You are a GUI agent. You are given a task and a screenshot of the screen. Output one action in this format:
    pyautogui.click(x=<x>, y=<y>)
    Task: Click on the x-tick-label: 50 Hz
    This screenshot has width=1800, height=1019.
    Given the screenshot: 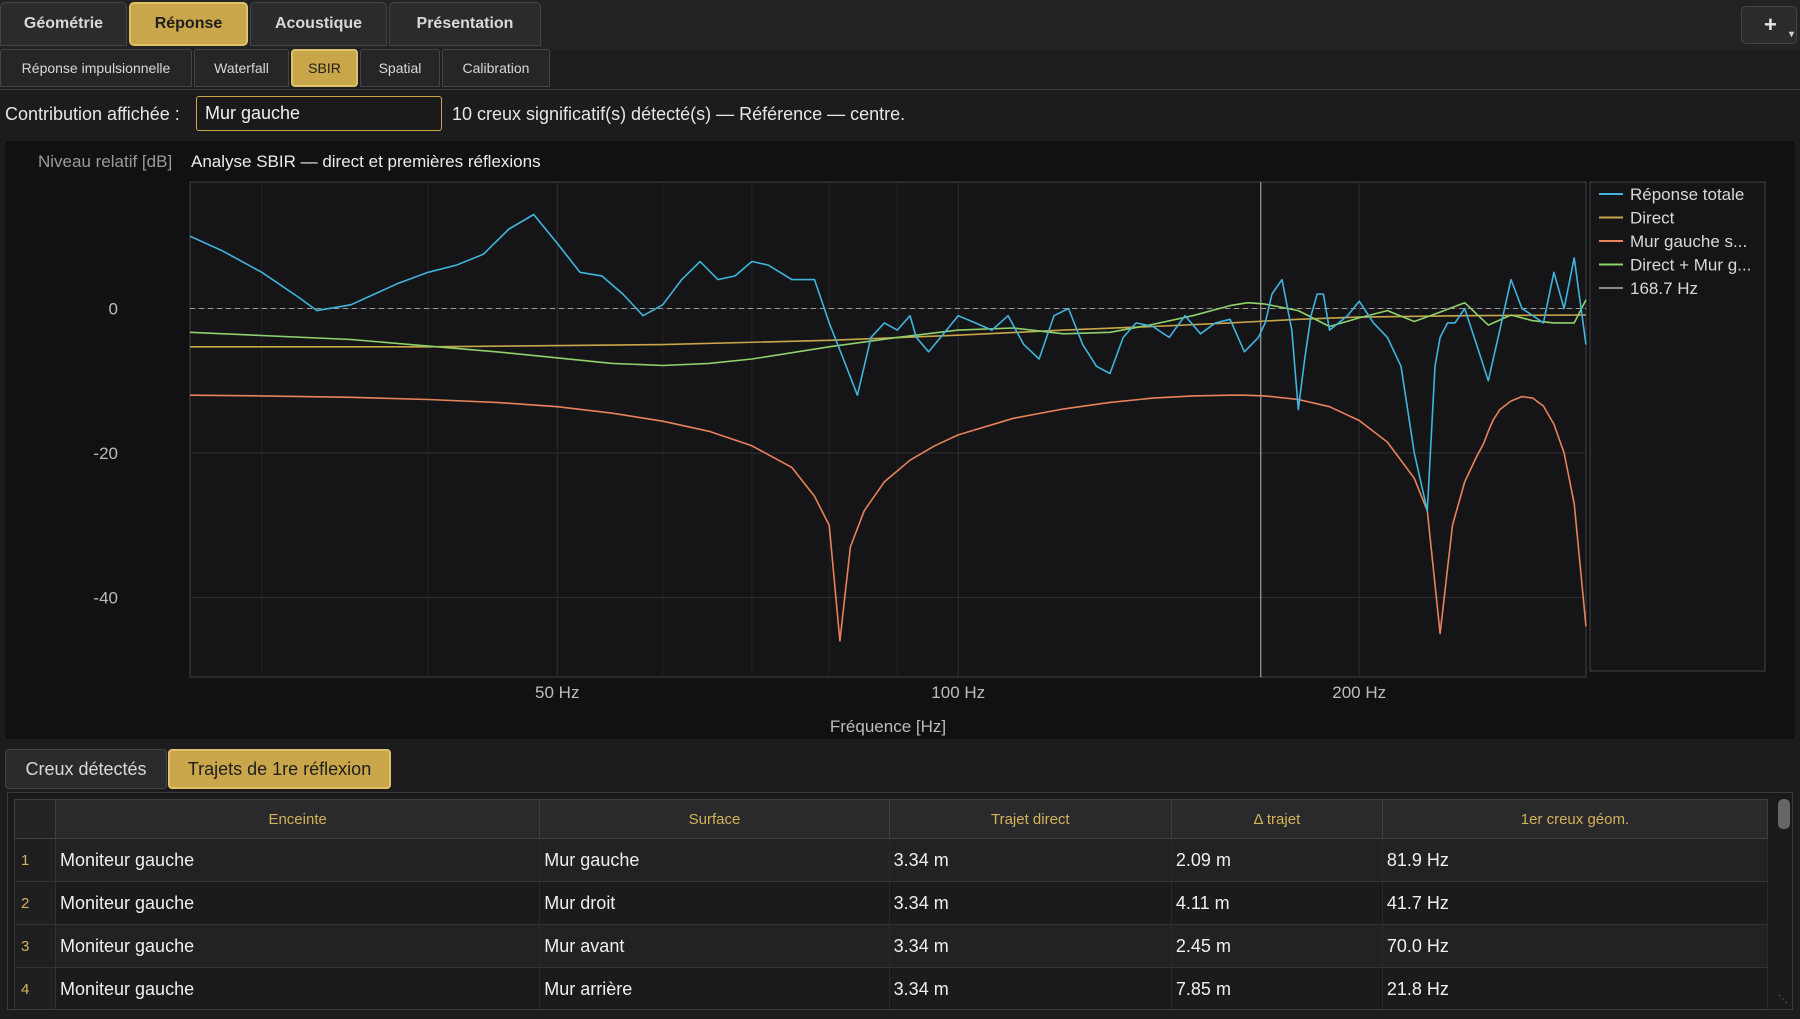 What is the action you would take?
    pyautogui.click(x=557, y=692)
    